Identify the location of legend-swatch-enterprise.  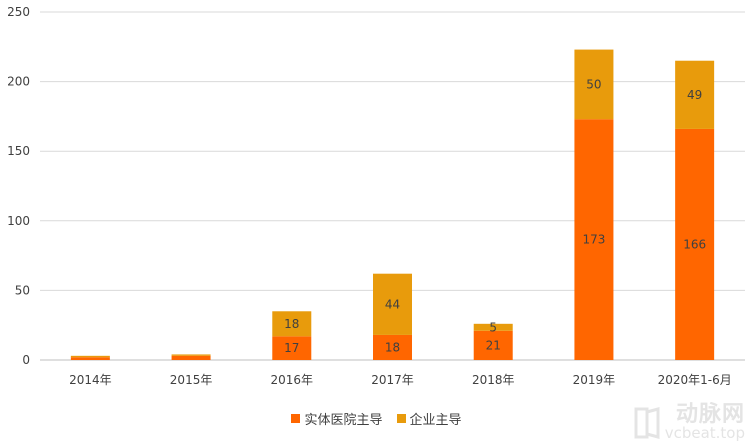
(401, 418).